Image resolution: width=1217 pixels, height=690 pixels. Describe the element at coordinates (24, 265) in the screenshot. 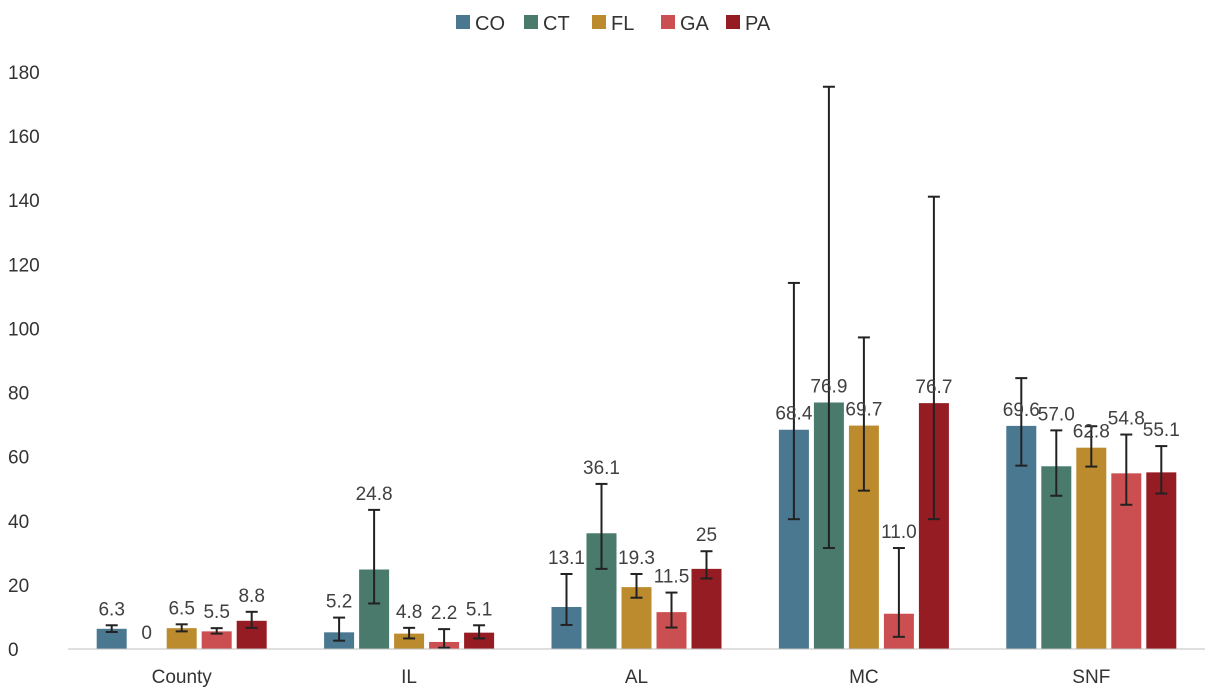

I see `y-tick-label: 120` at that location.